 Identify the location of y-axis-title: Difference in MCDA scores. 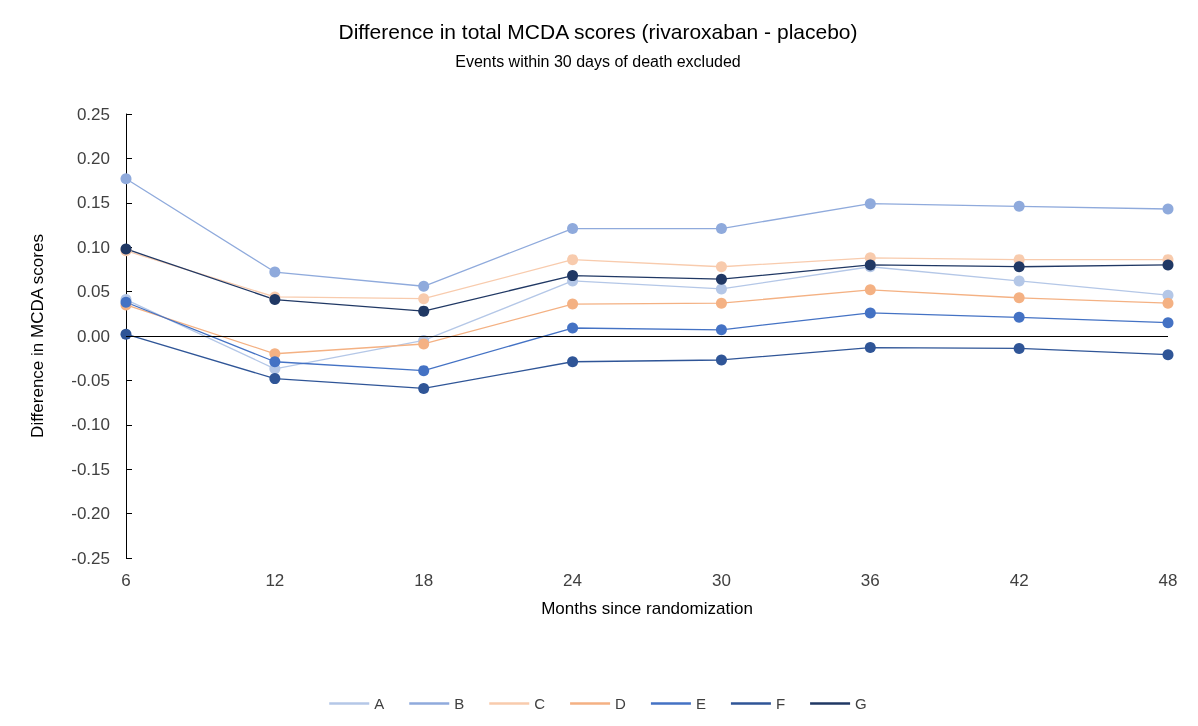
(37, 336).